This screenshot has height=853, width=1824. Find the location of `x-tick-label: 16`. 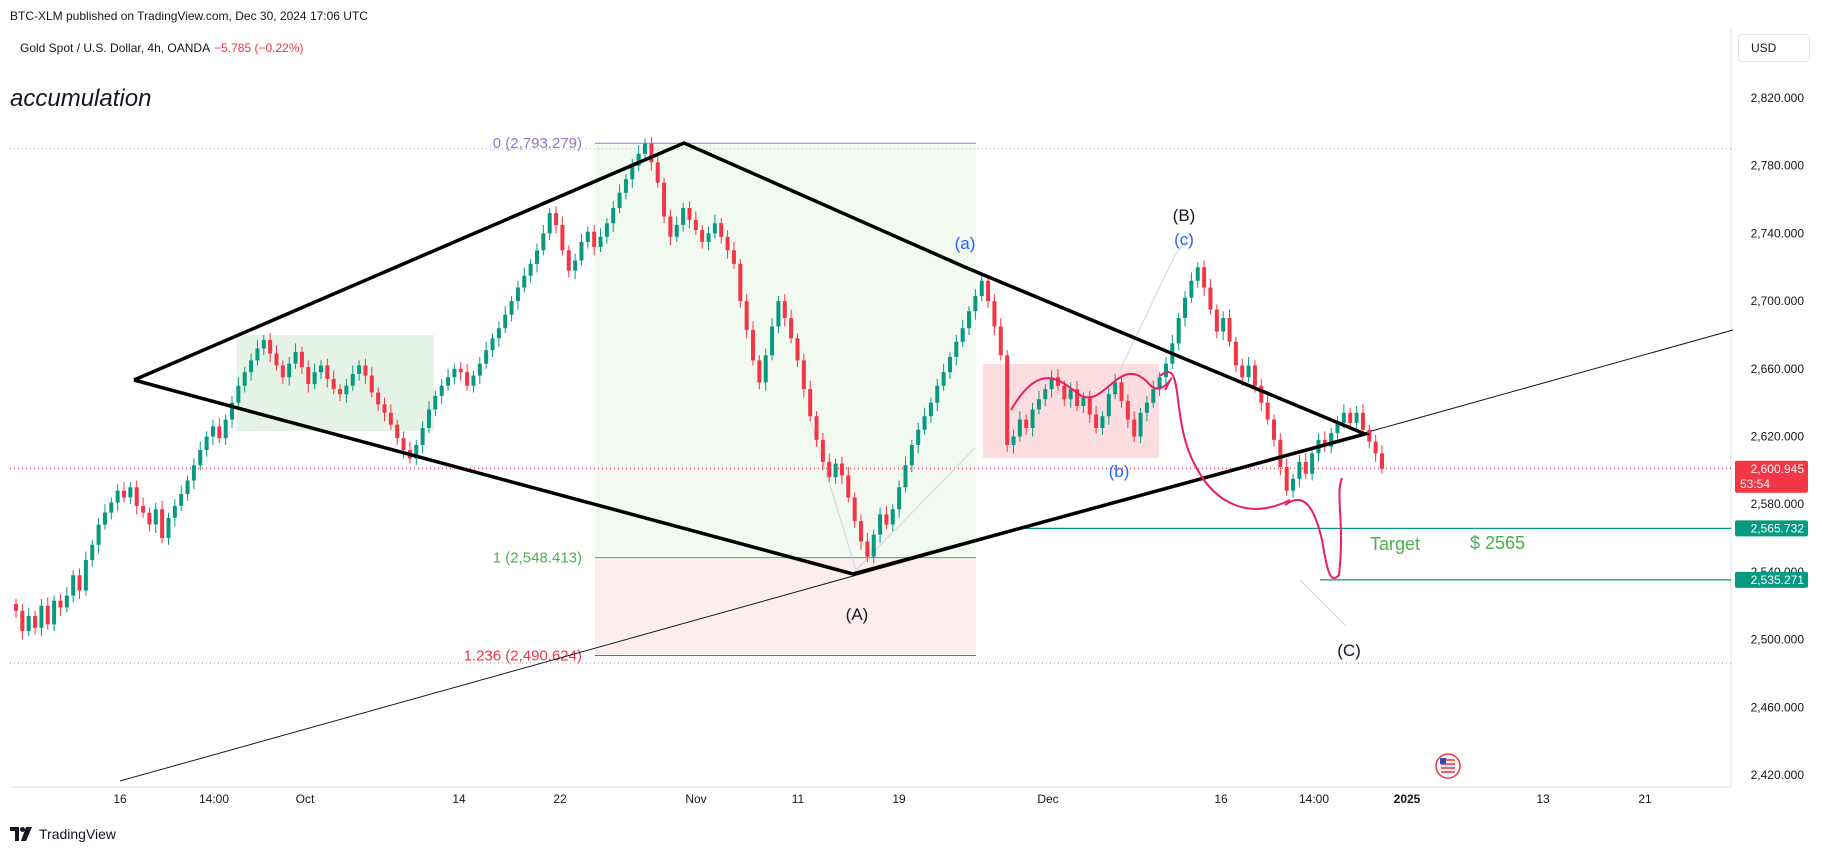

x-tick-label: 16 is located at coordinates (120, 799).